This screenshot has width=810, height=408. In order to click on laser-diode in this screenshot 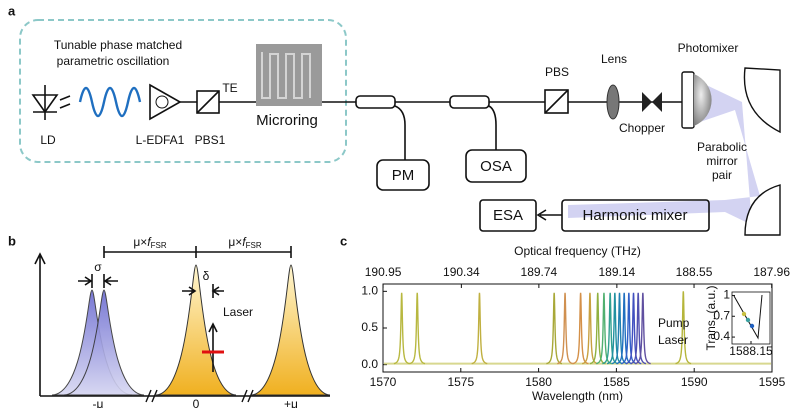, I will do `click(51, 102)`.